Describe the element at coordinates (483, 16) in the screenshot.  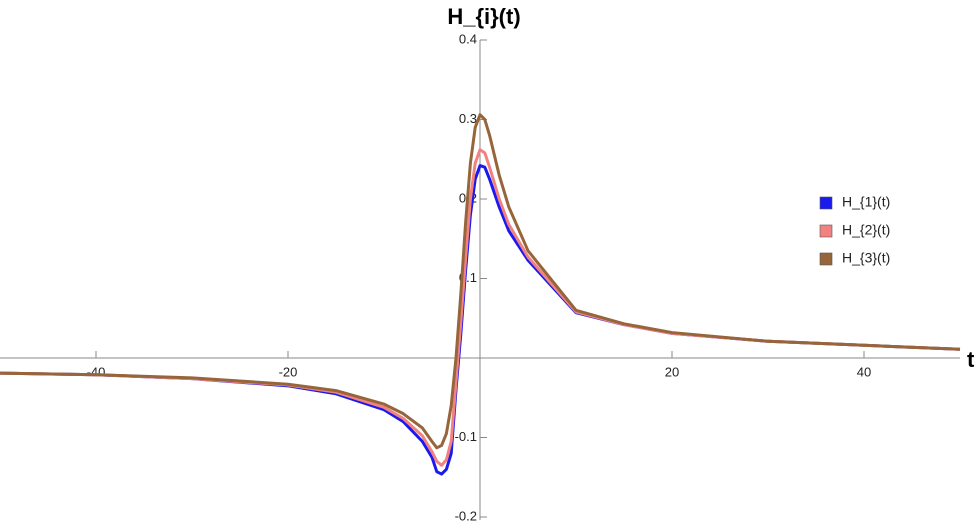
I see `y-axis-title: H_{i}(t)` at that location.